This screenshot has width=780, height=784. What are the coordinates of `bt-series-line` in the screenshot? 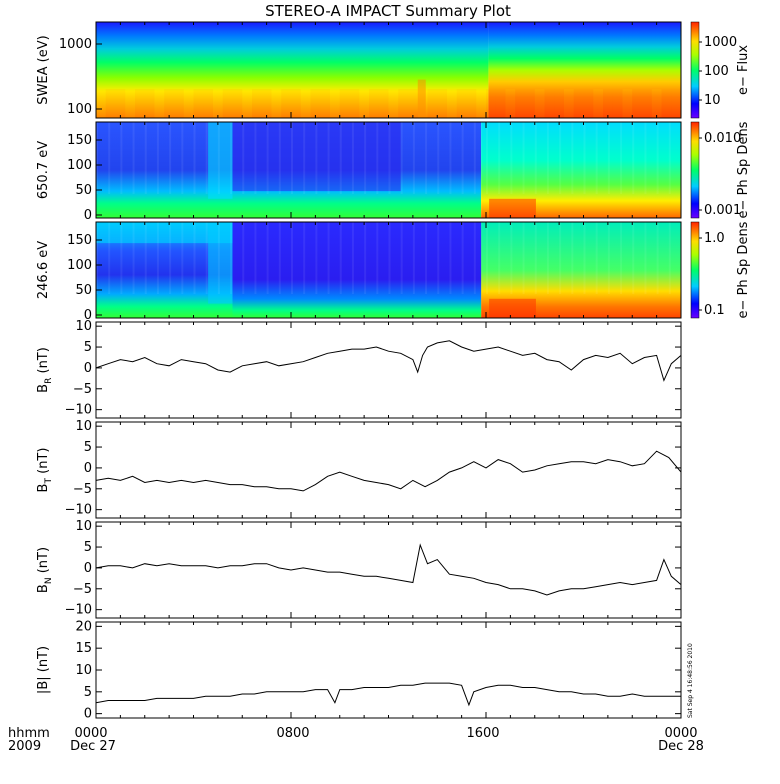 It's located at (388, 471).